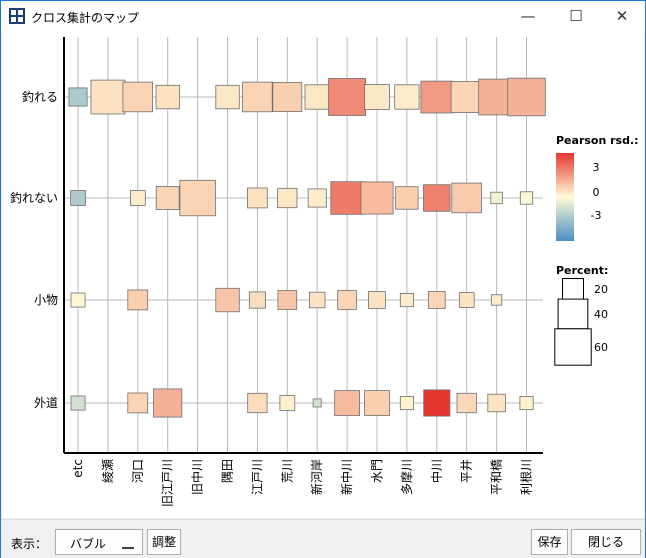 The width and height of the screenshot is (646, 558). I want to click on column-label: 利根川, so click(527, 477).